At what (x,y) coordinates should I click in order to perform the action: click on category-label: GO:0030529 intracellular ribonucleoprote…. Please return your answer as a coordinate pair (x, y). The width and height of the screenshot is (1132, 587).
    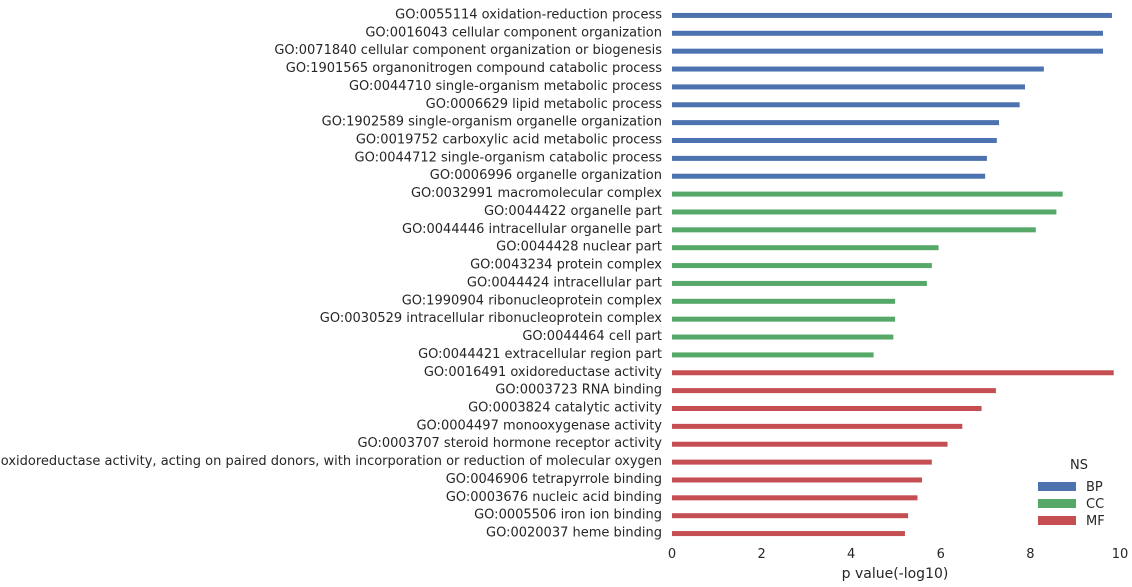
    Looking at the image, I should click on (491, 318).